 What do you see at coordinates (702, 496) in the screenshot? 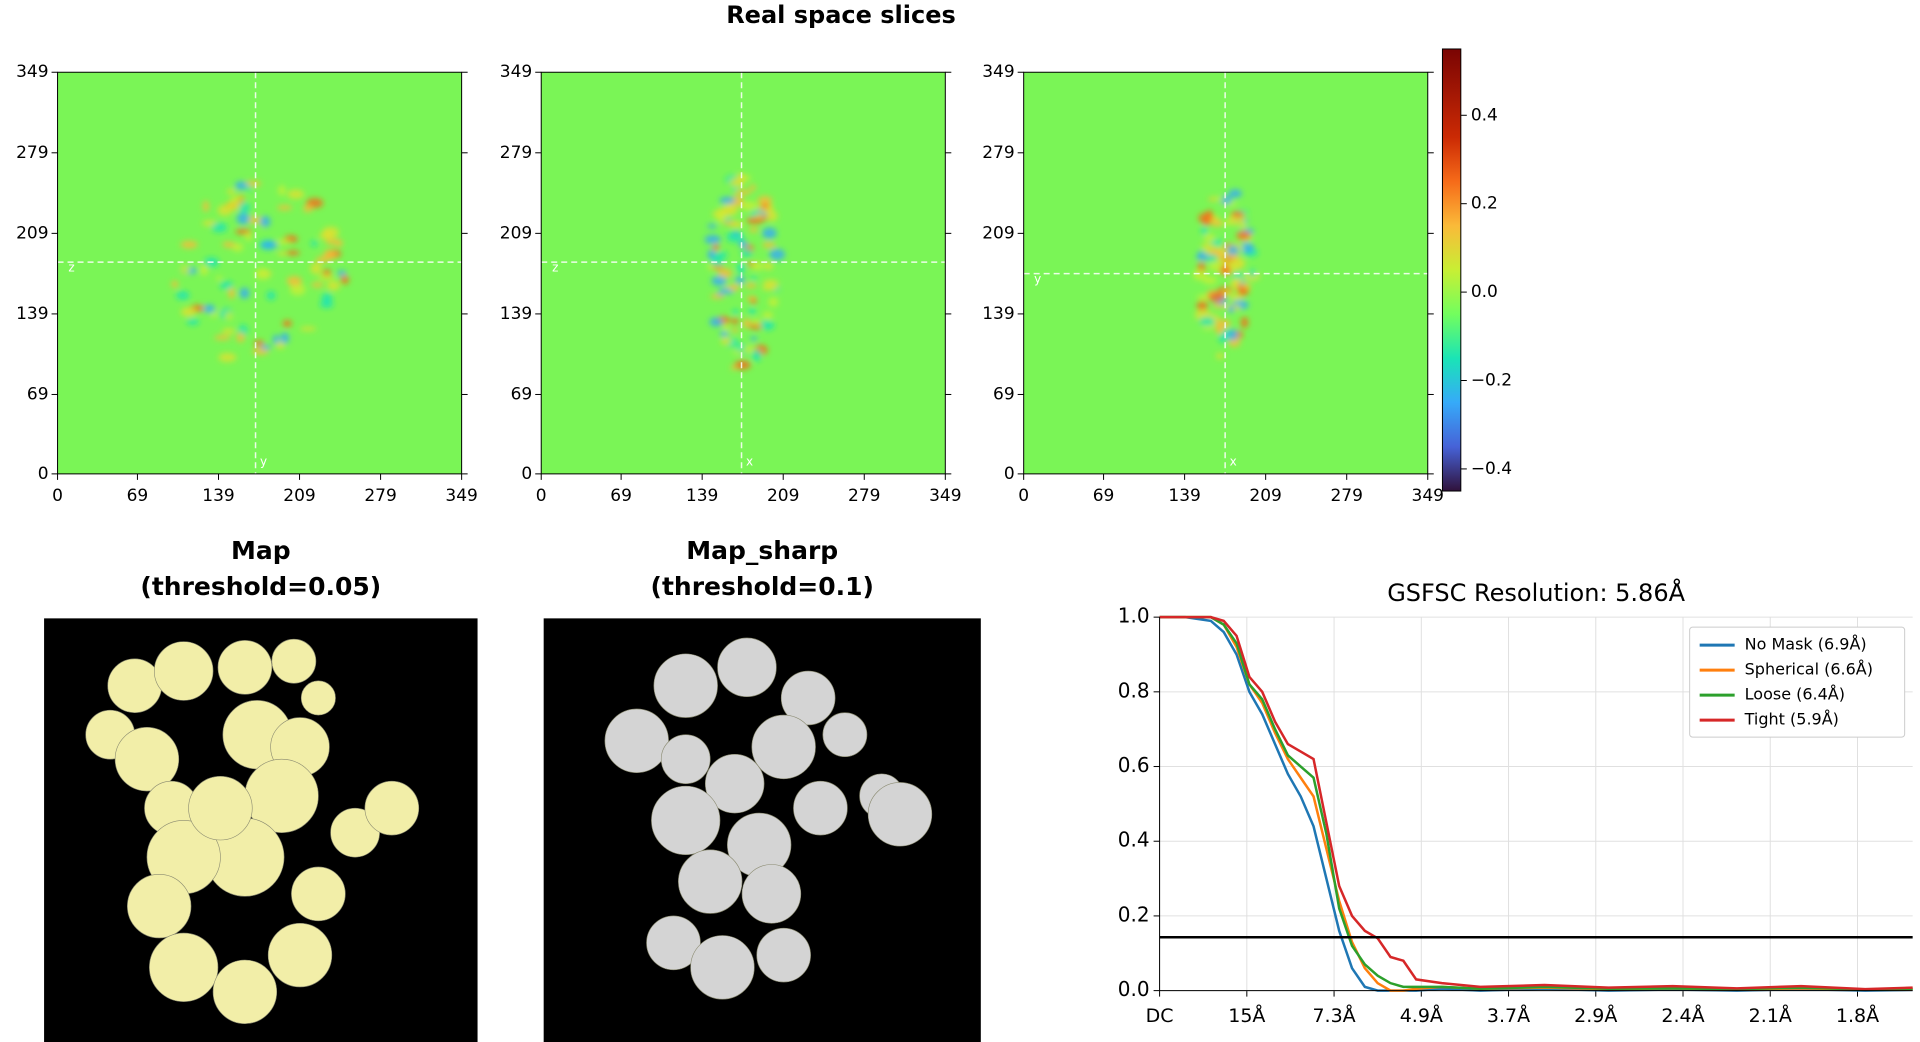
I see `x-tick-label: 139` at bounding box center [702, 496].